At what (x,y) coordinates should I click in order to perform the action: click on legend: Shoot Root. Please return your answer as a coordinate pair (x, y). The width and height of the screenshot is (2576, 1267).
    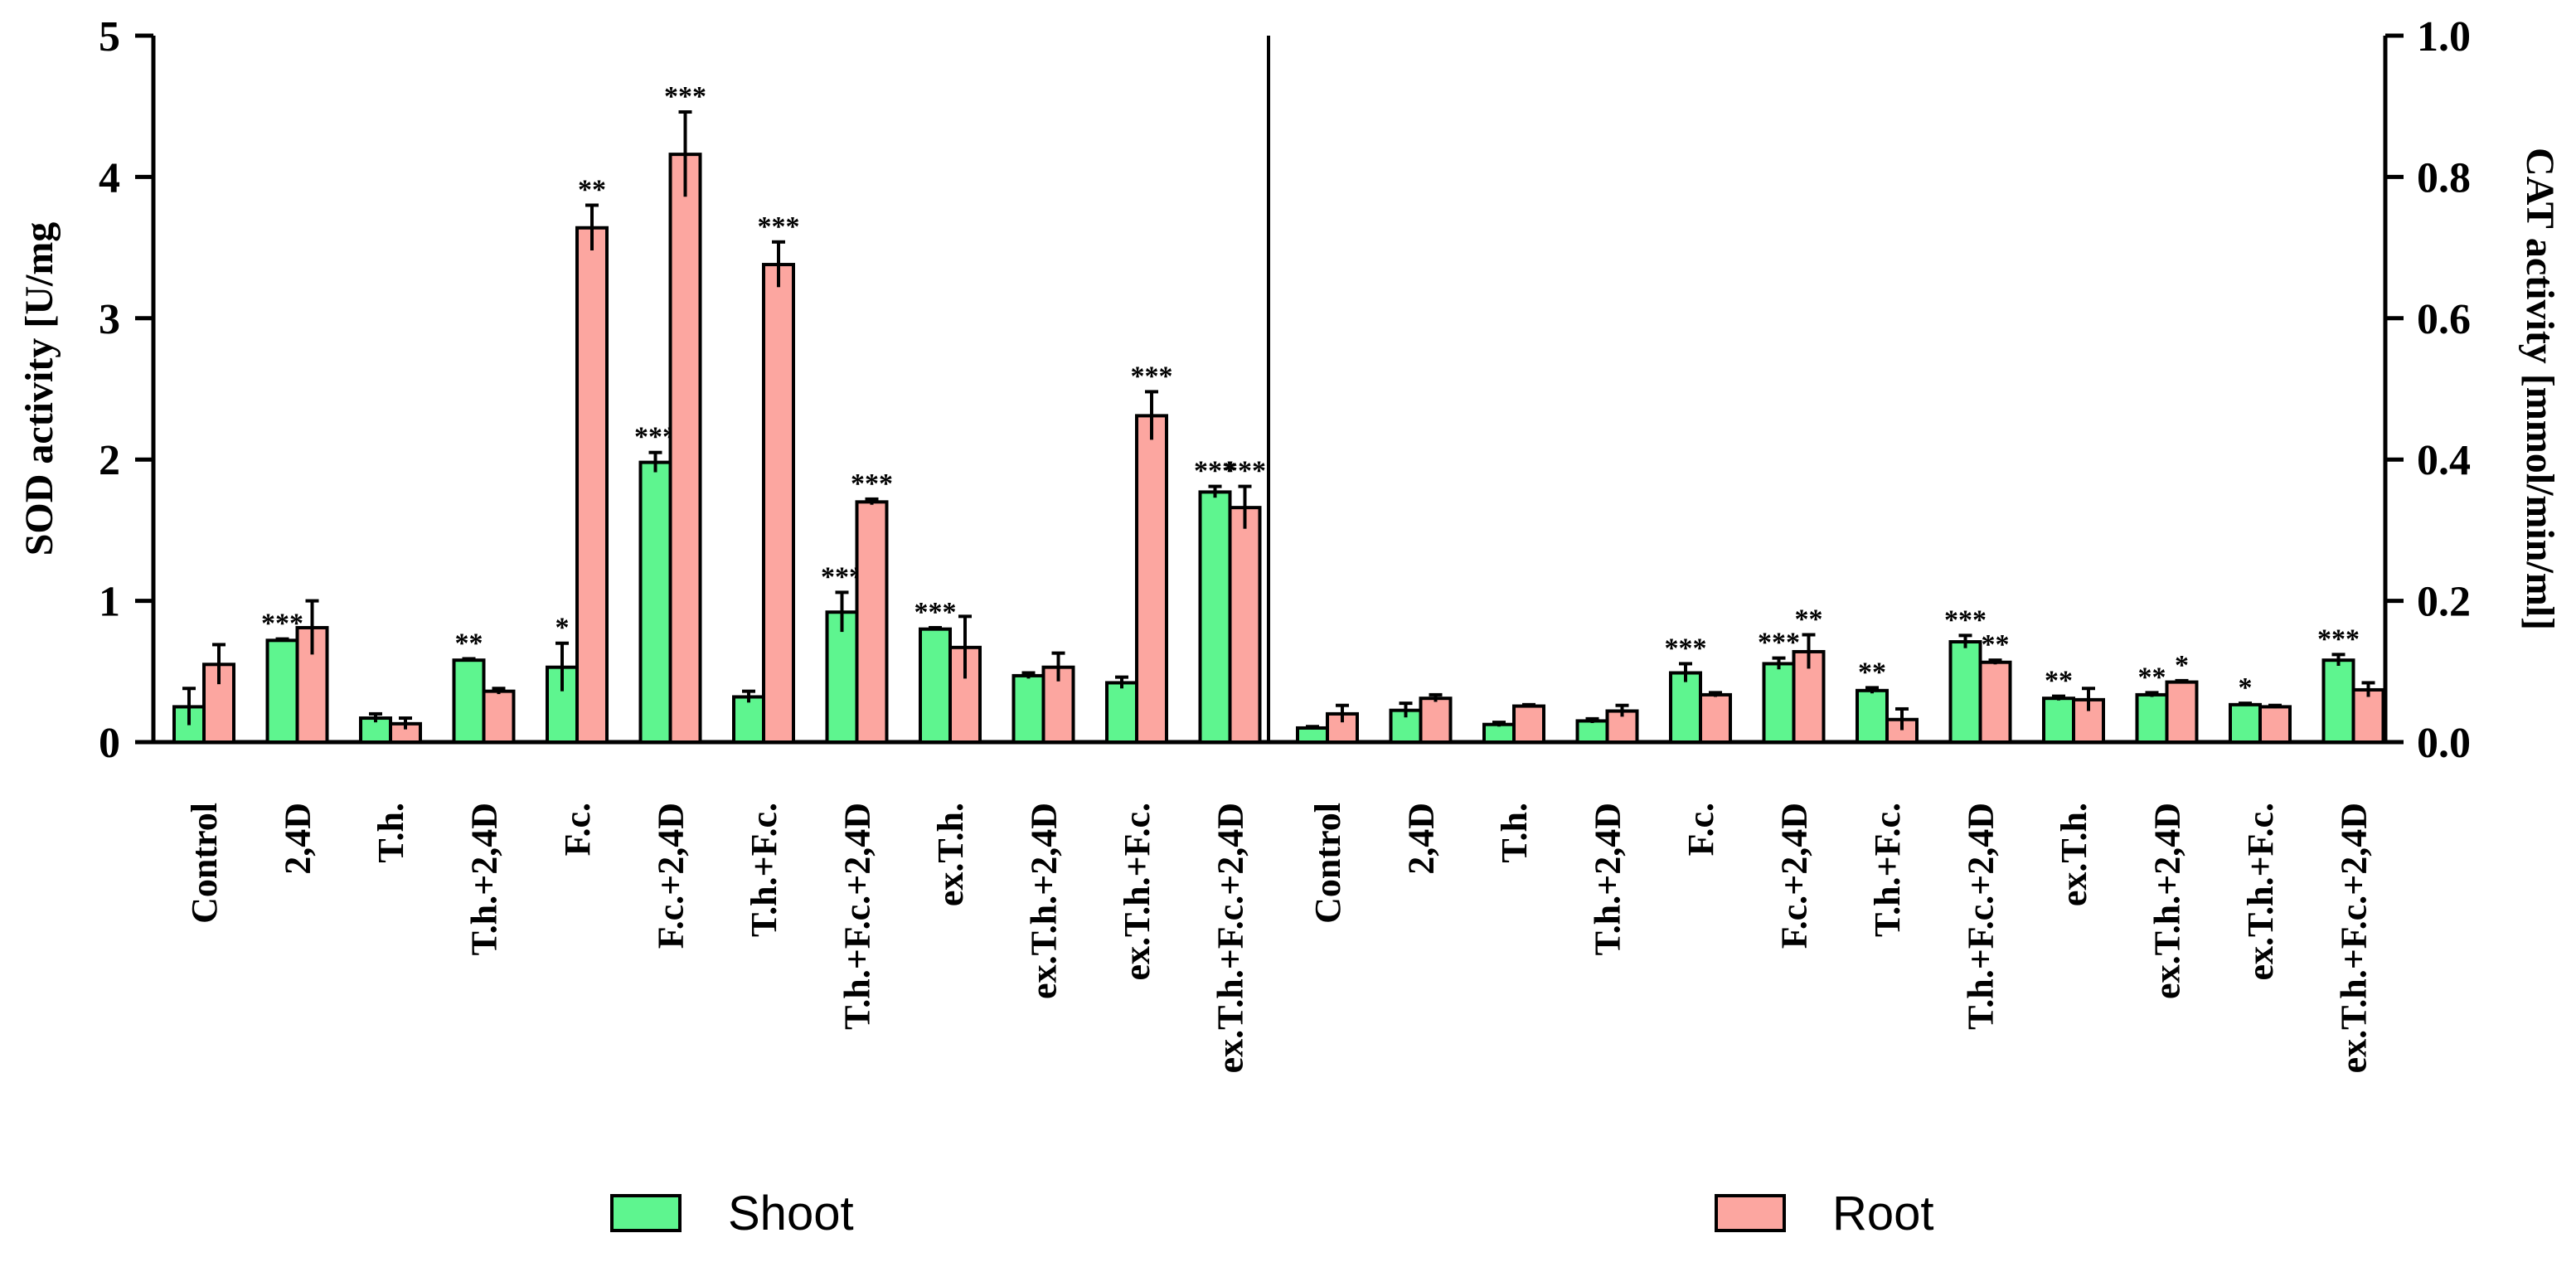
    Looking at the image, I should click on (1272, 1214).